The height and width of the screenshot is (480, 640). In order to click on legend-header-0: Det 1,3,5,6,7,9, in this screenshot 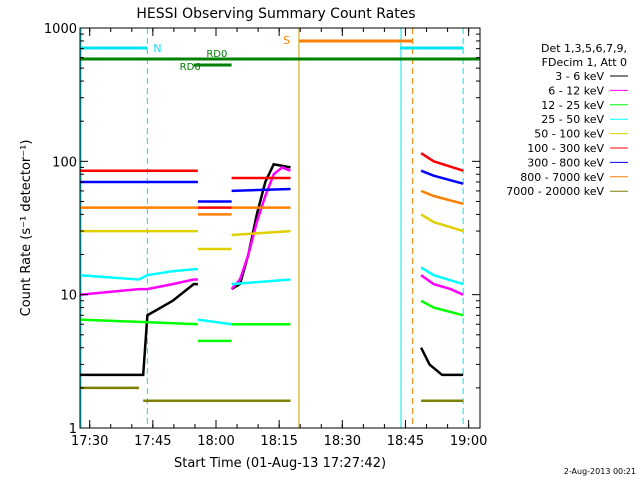, I will do `click(584, 48)`.